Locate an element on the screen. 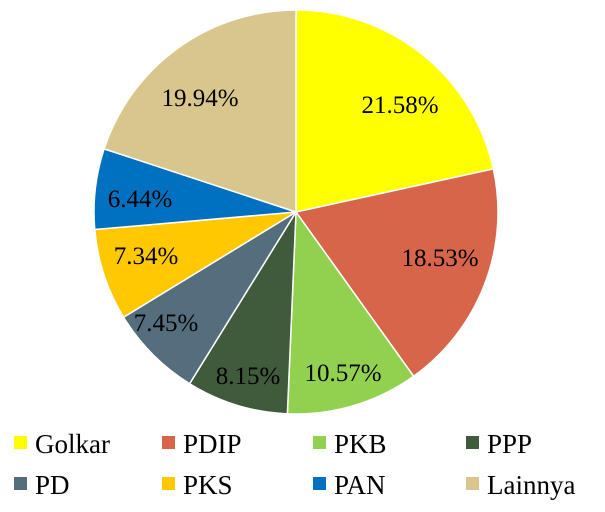 The width and height of the screenshot is (605, 512). pie-slice-golkar is located at coordinates (395, 111).